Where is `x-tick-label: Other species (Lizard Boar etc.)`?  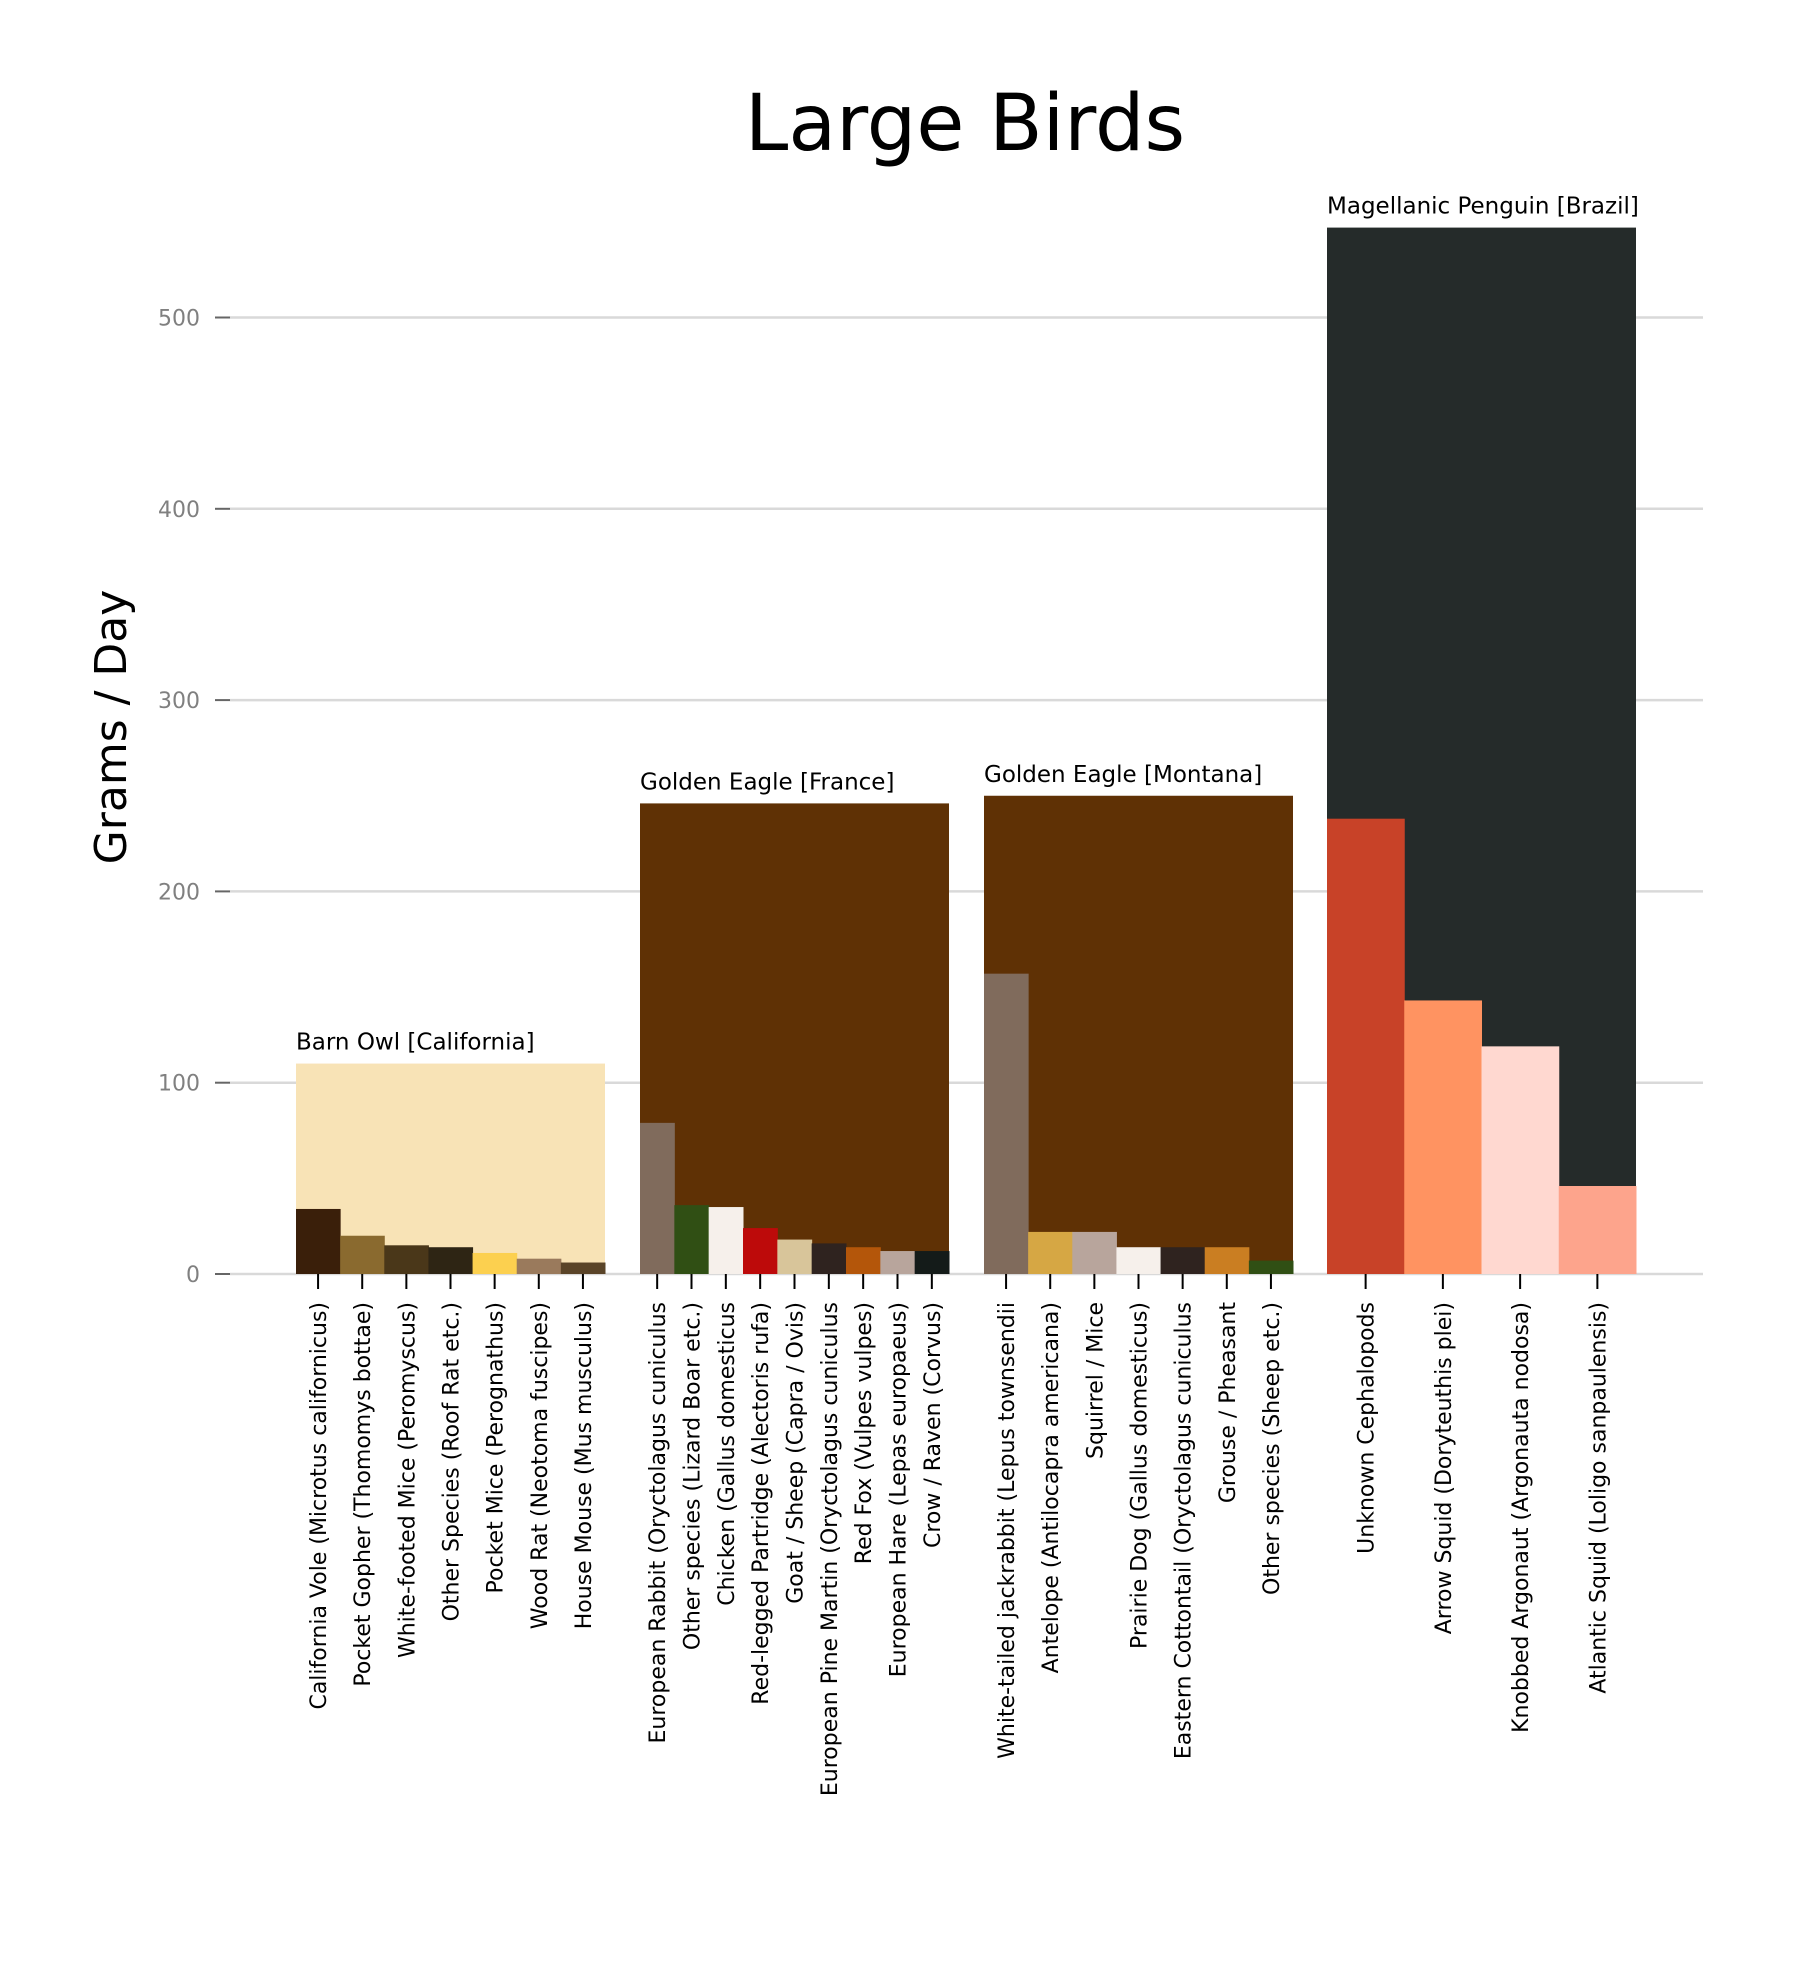 x-tick-label: Other species (Lizard Boar etc.) is located at coordinates (693, 1476).